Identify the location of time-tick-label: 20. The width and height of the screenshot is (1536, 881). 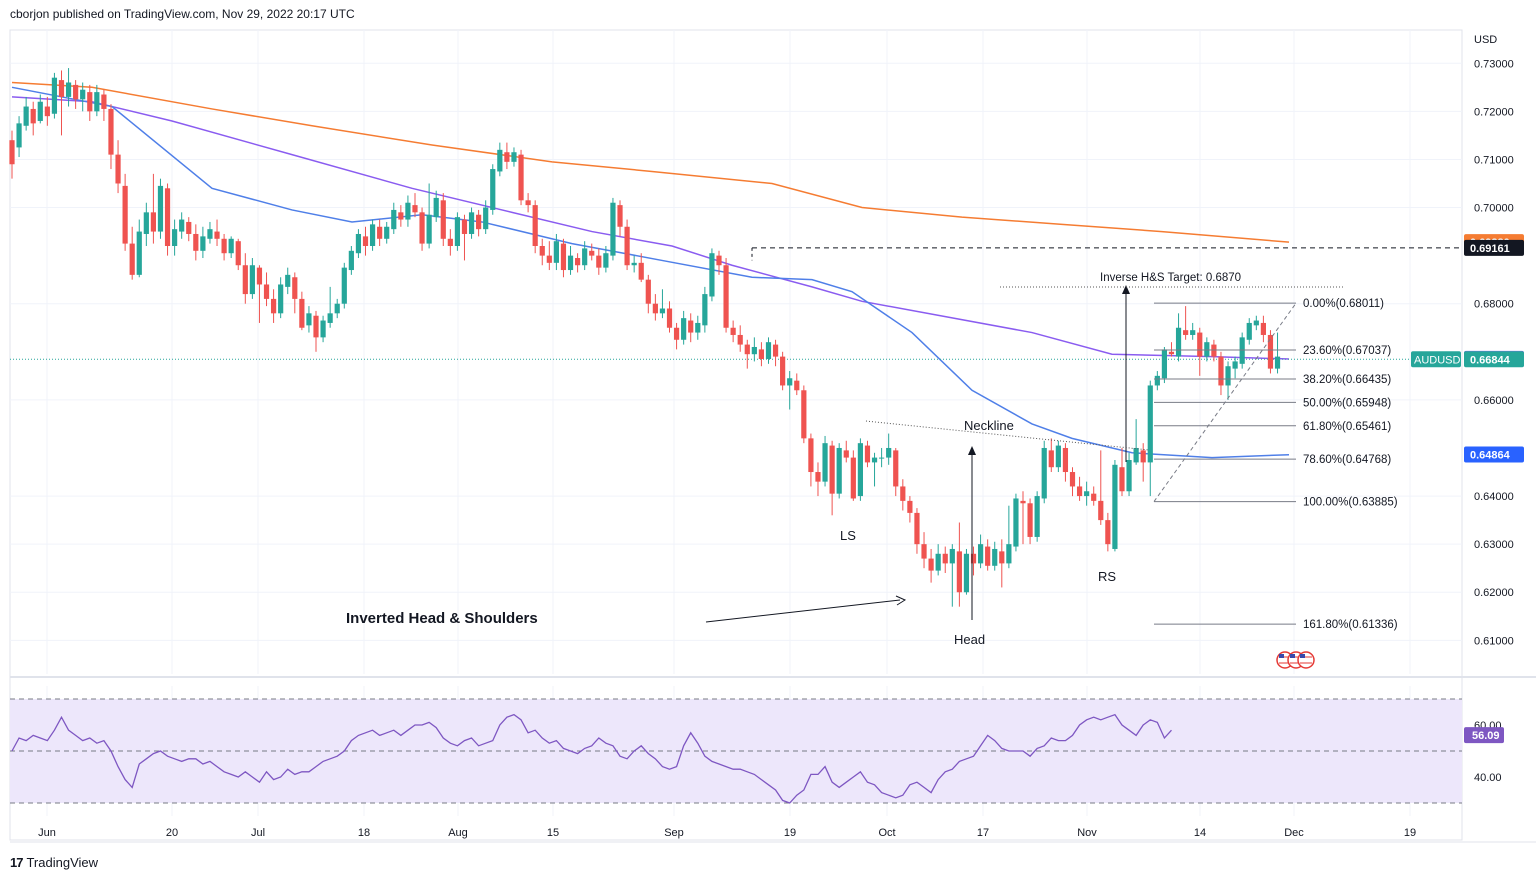
(172, 833).